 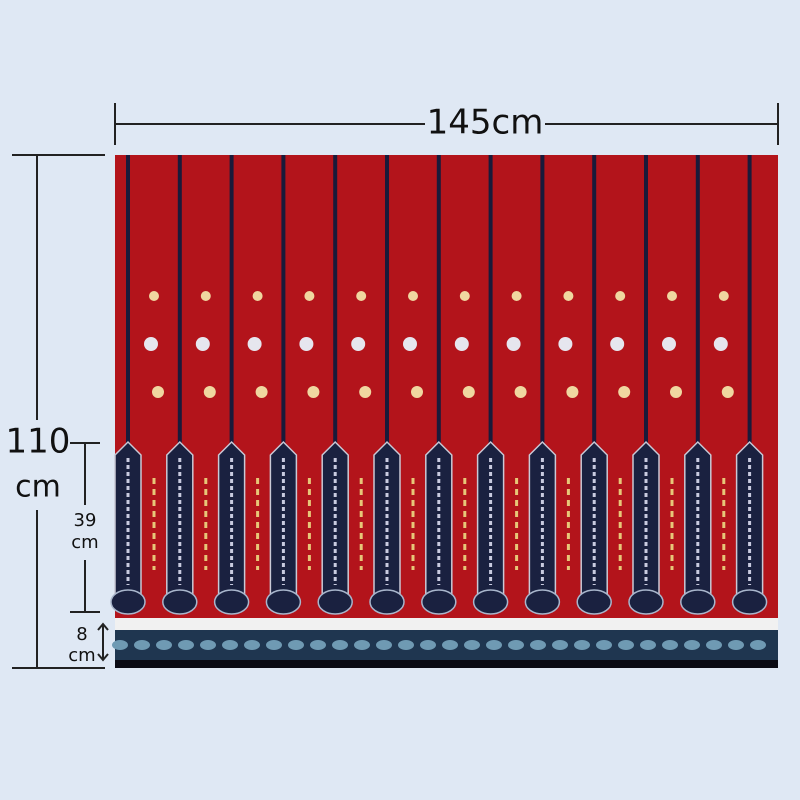 What do you see at coordinates (38, 487) in the screenshot?
I see `height-unit: cm` at bounding box center [38, 487].